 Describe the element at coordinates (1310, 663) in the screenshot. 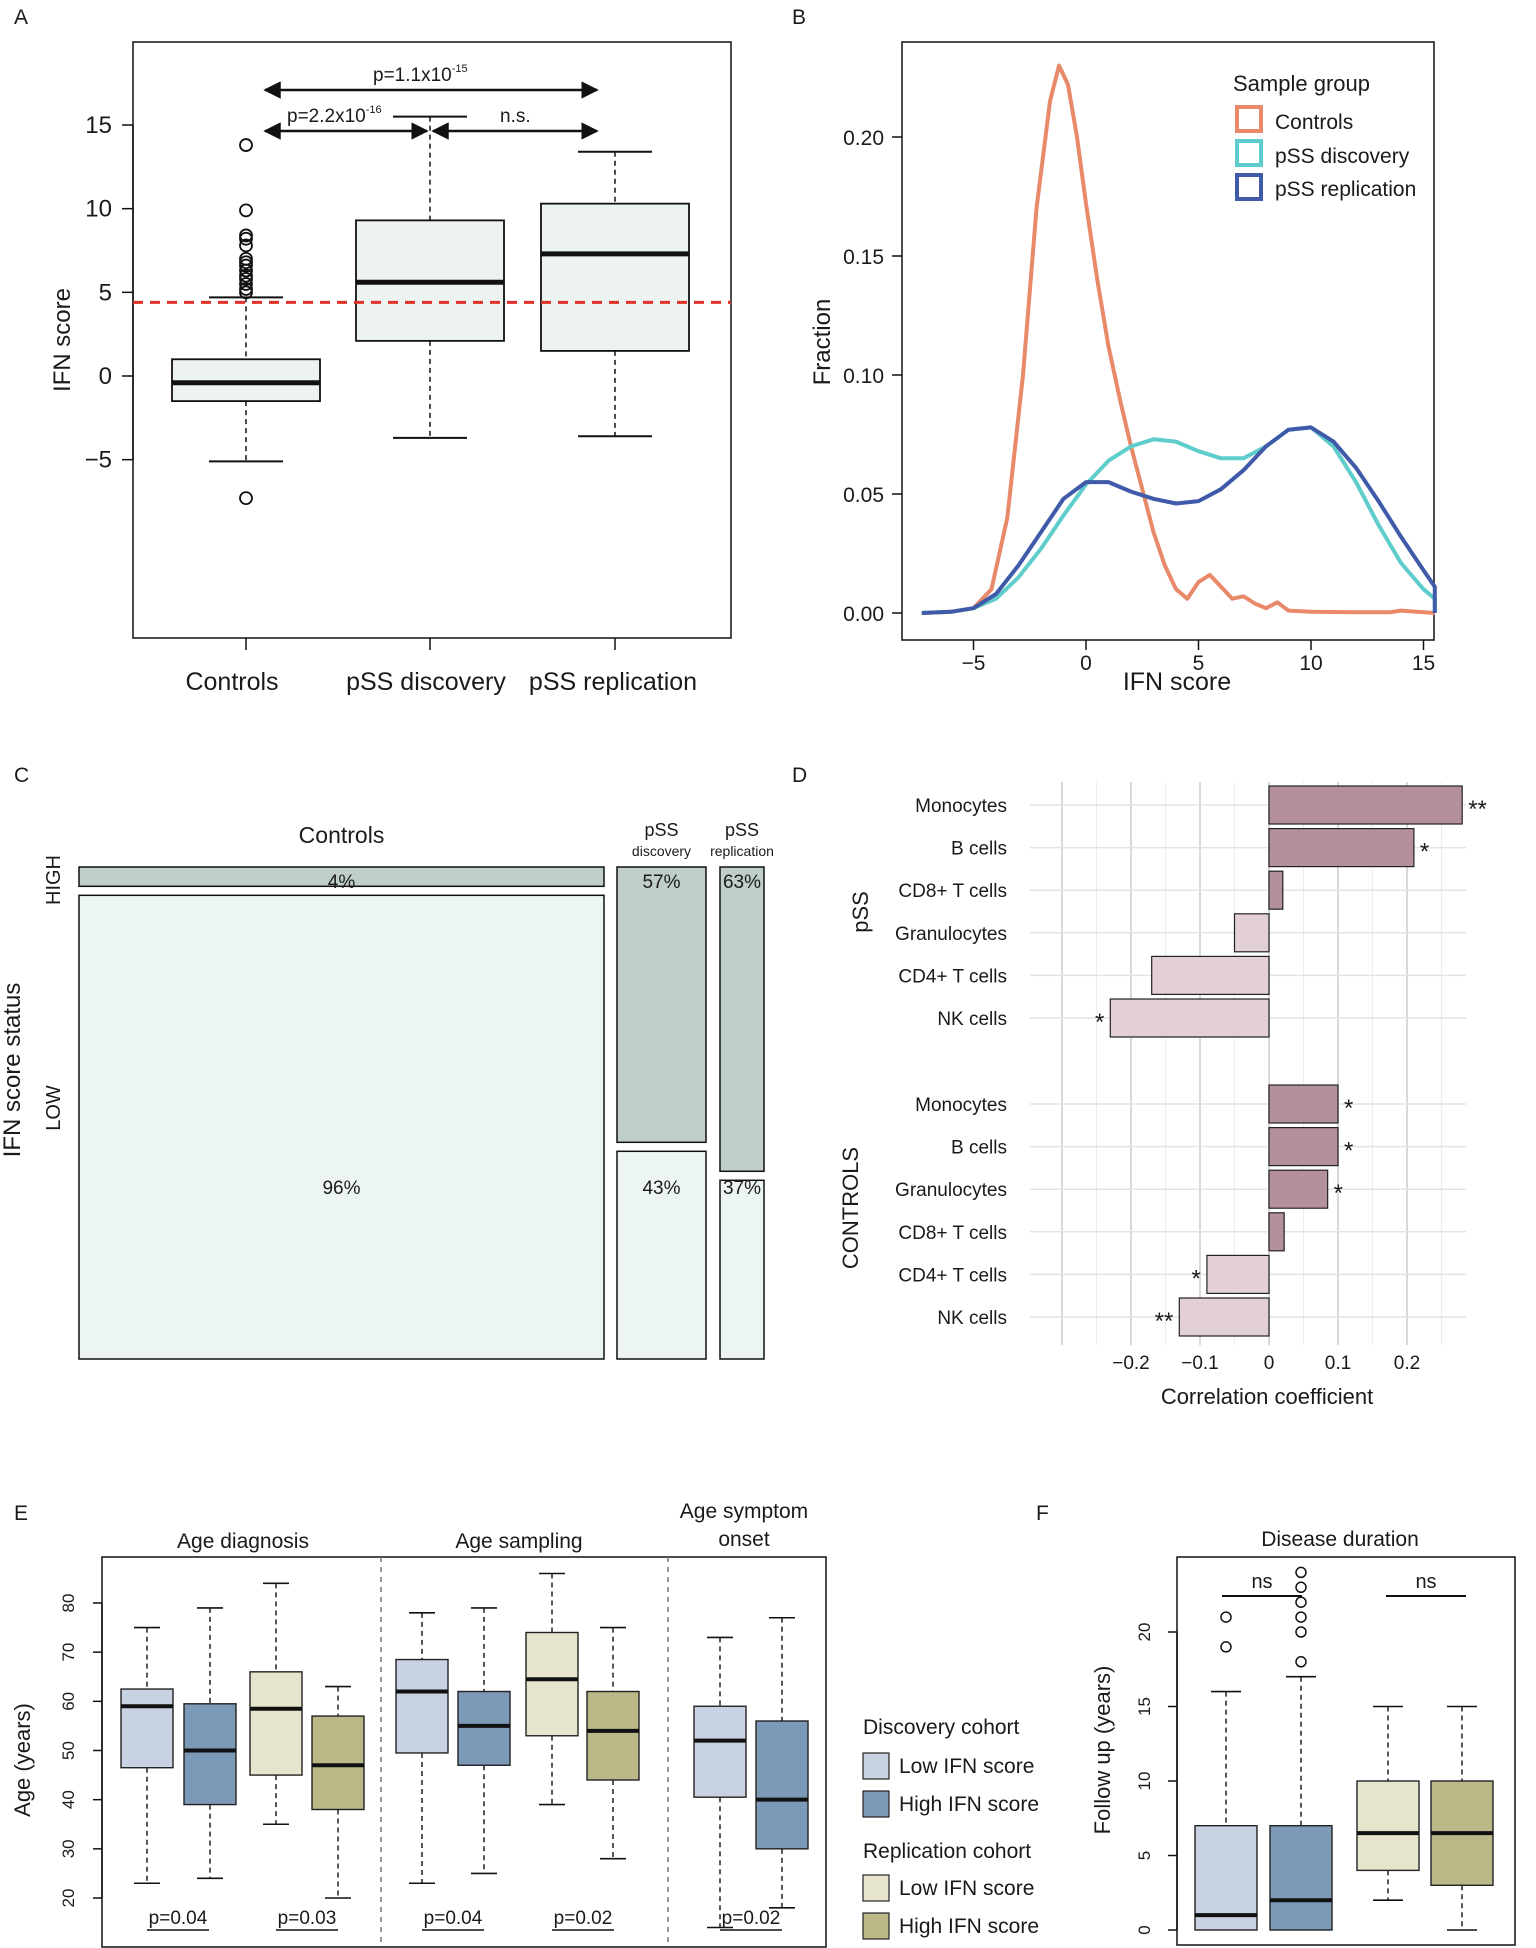

I see `b-x-tick-label: 10` at that location.